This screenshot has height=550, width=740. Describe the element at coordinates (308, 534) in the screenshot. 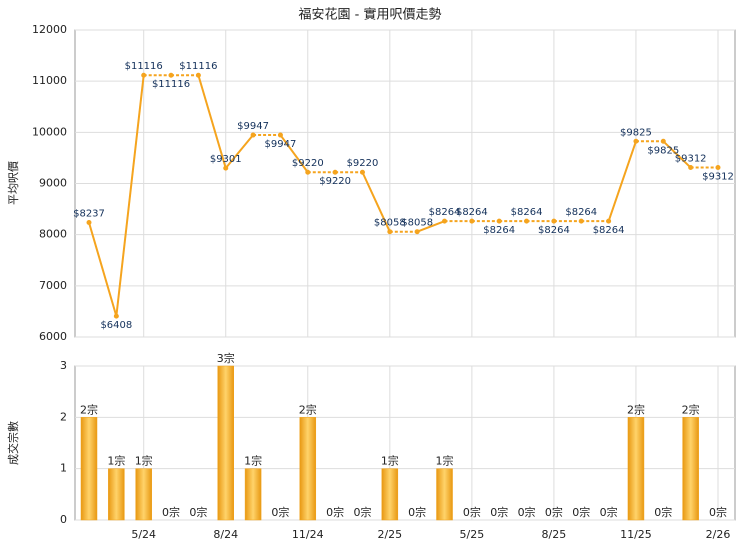

I see `x-tick-label: 11/24` at that location.